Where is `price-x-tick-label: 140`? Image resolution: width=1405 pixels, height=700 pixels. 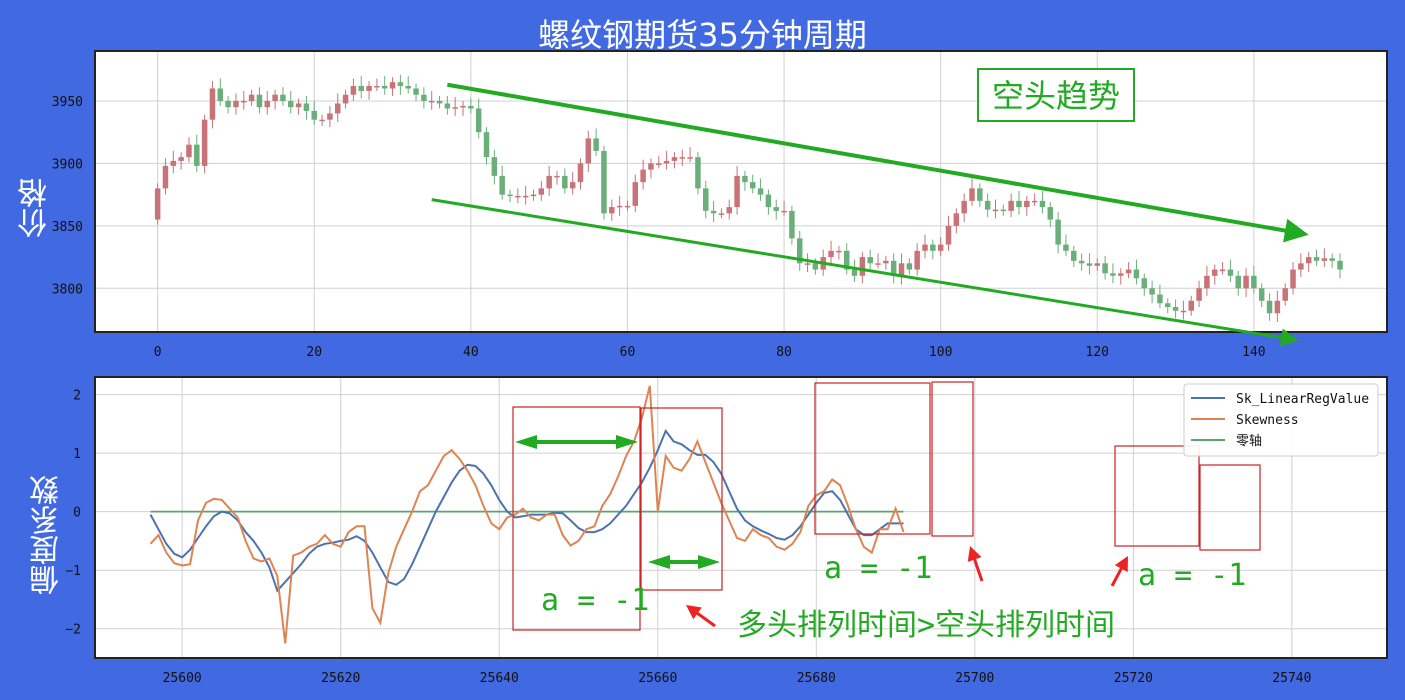
price-x-tick-label: 140 is located at coordinates (1253, 352).